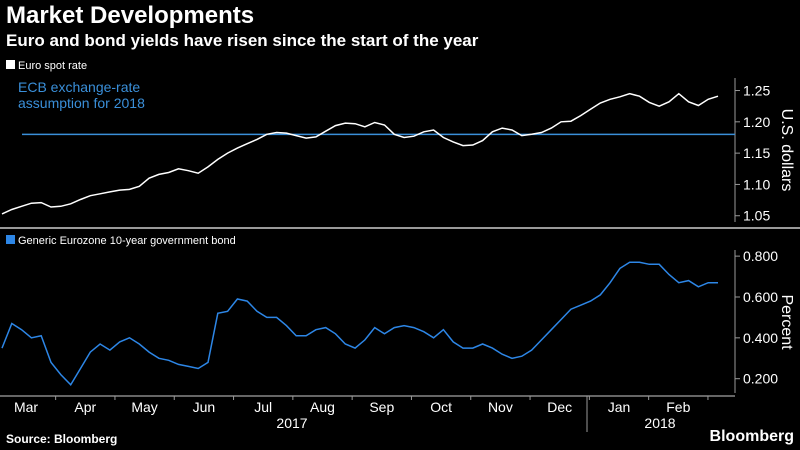  I want to click on top-y-tick-label: 1.10, so click(756, 184).